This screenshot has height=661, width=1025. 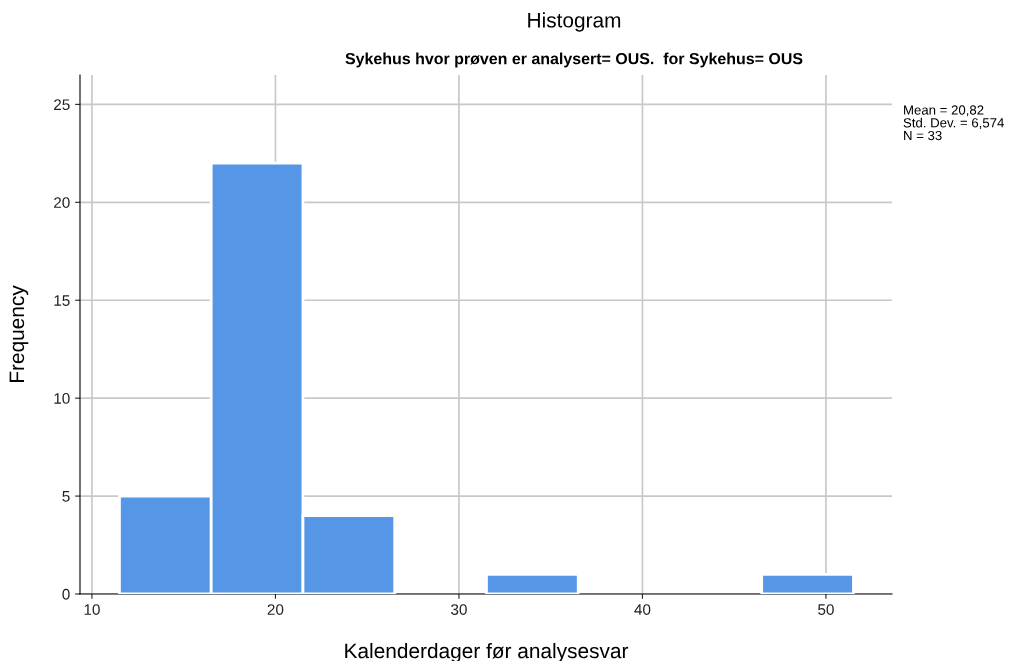 I want to click on text: Mean = 20,82 Std. Dev. = 6,574 N = 33, so click(x=953, y=123).